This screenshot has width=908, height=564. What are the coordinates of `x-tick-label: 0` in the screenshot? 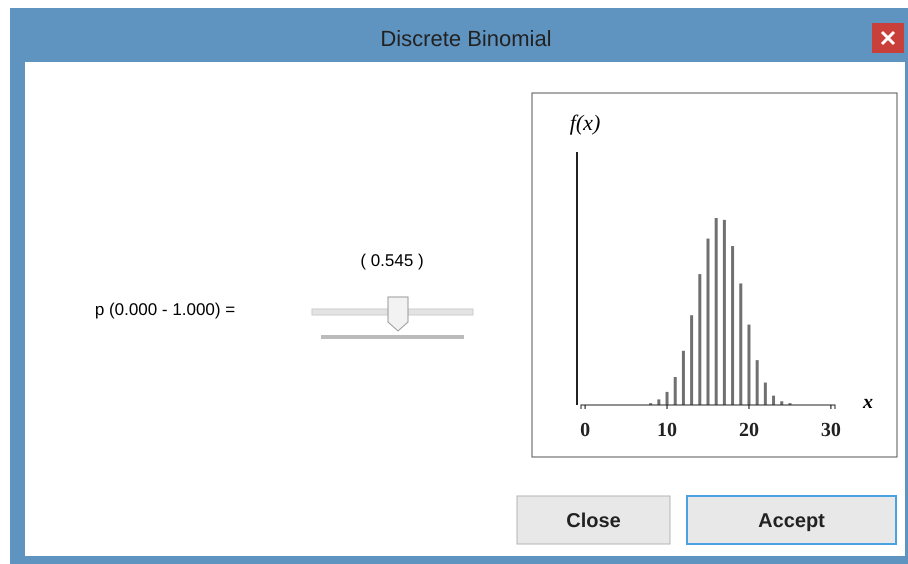 It's located at (585, 430).